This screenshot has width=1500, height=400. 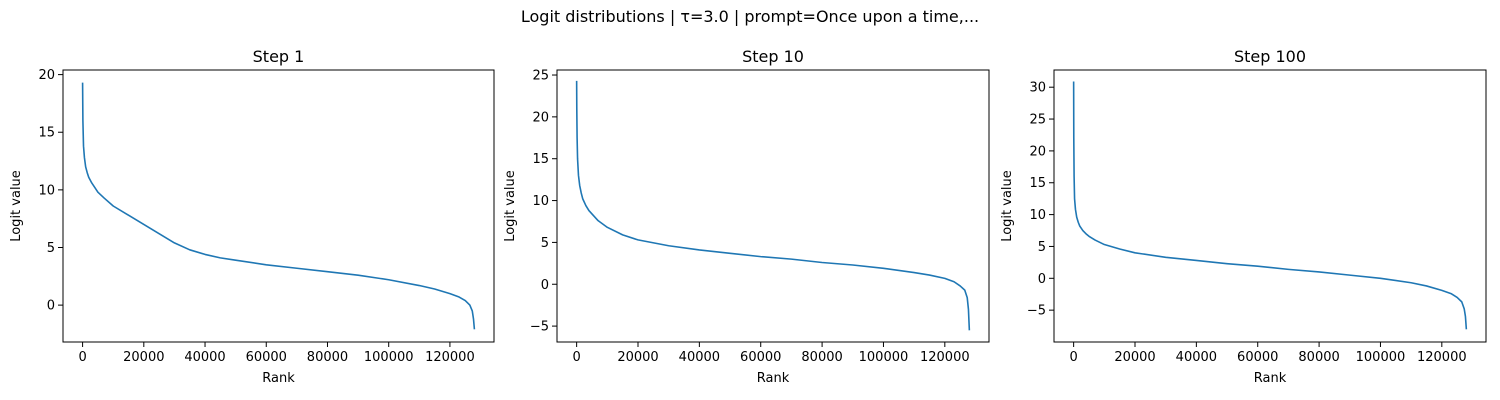 What do you see at coordinates (1037, 88) in the screenshot?
I see `y-tick-label: 30` at bounding box center [1037, 88].